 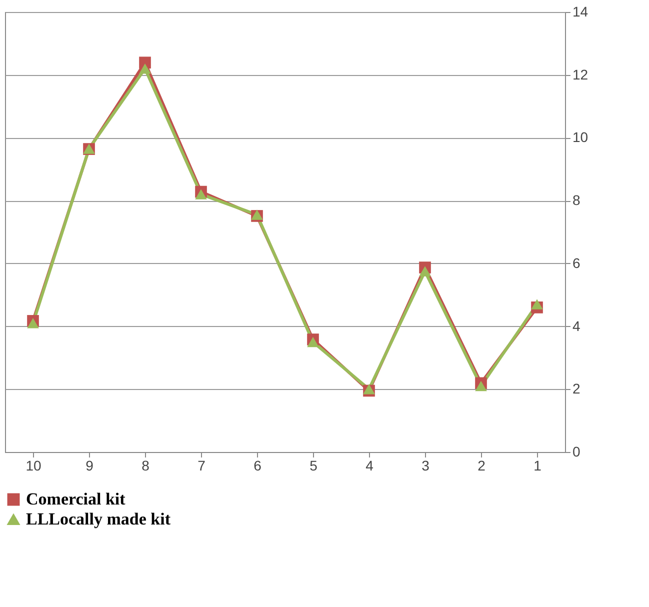 What do you see at coordinates (576, 326) in the screenshot?
I see `y-tick-label: 4` at bounding box center [576, 326].